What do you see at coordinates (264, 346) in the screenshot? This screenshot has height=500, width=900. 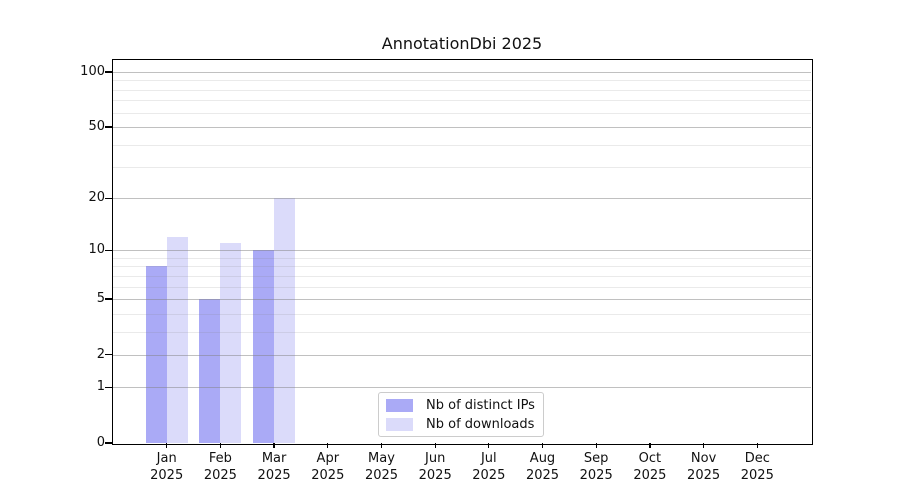 I see `bar-distinct-ips-mar` at bounding box center [264, 346].